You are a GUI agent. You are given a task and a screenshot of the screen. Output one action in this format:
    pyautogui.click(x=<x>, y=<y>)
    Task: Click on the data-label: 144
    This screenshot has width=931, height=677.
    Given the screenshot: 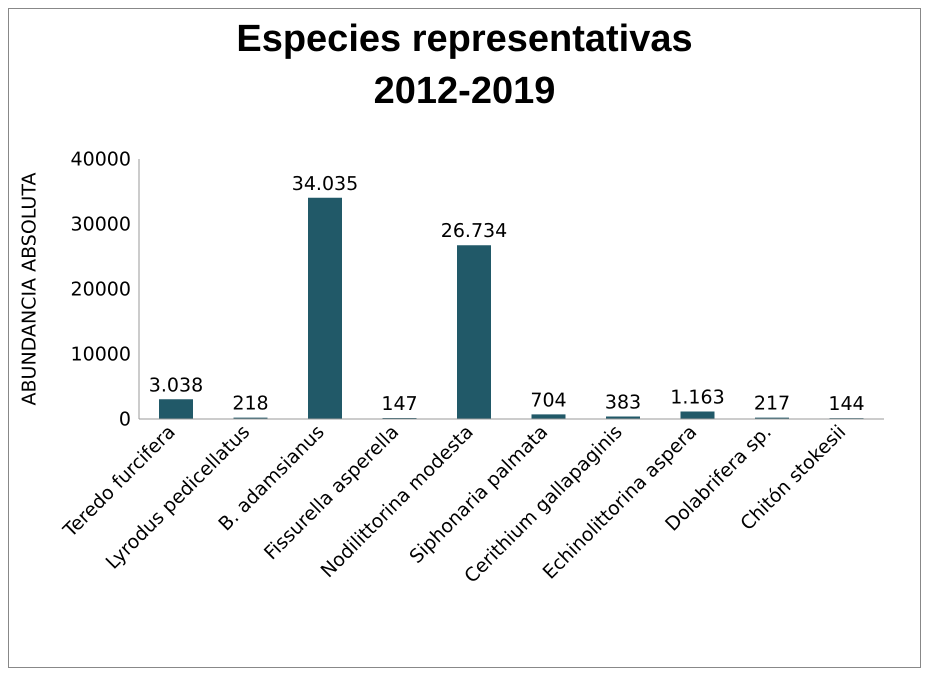 What is the action you would take?
    pyautogui.click(x=846, y=404)
    